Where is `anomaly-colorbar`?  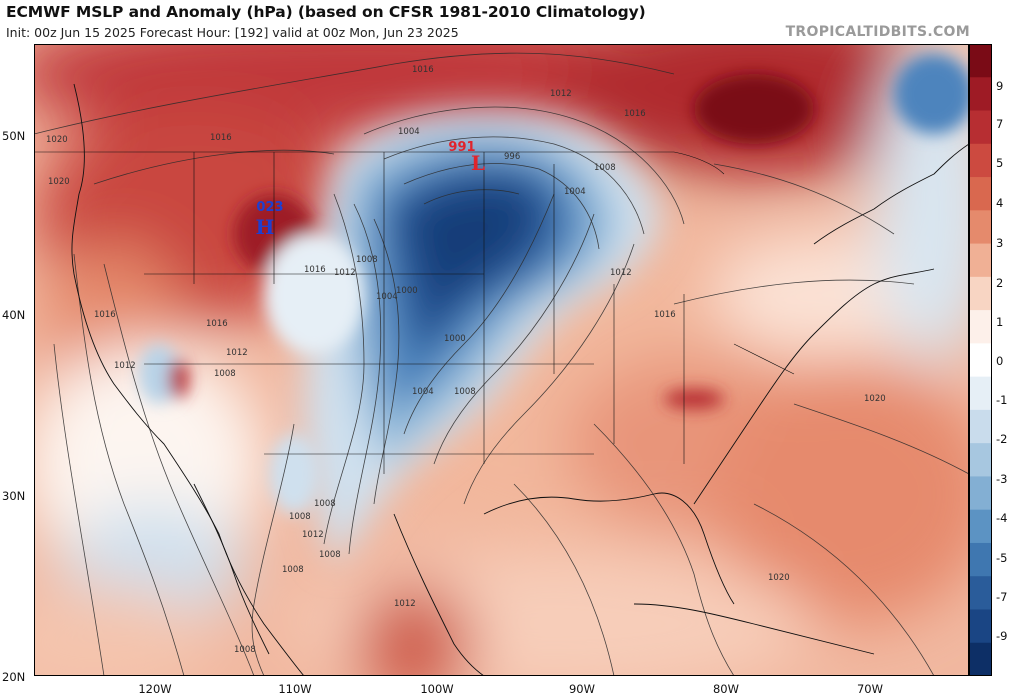
anomaly-colorbar is located at coordinates (980, 360).